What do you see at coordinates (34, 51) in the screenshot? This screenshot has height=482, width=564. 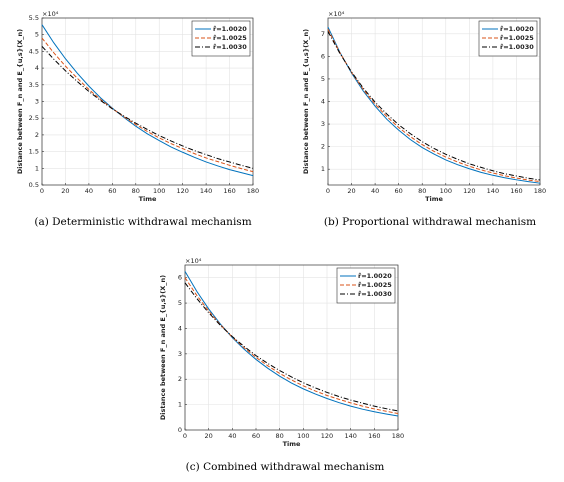 I see `y-tick-label: 4.5` at bounding box center [34, 51].